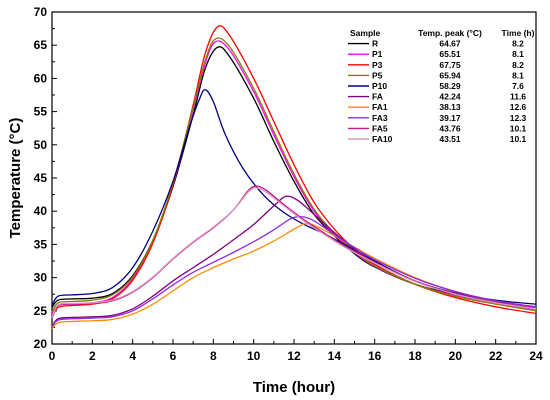 The image size is (550, 400). I want to click on y-tick-label: 20, so click(41, 344).